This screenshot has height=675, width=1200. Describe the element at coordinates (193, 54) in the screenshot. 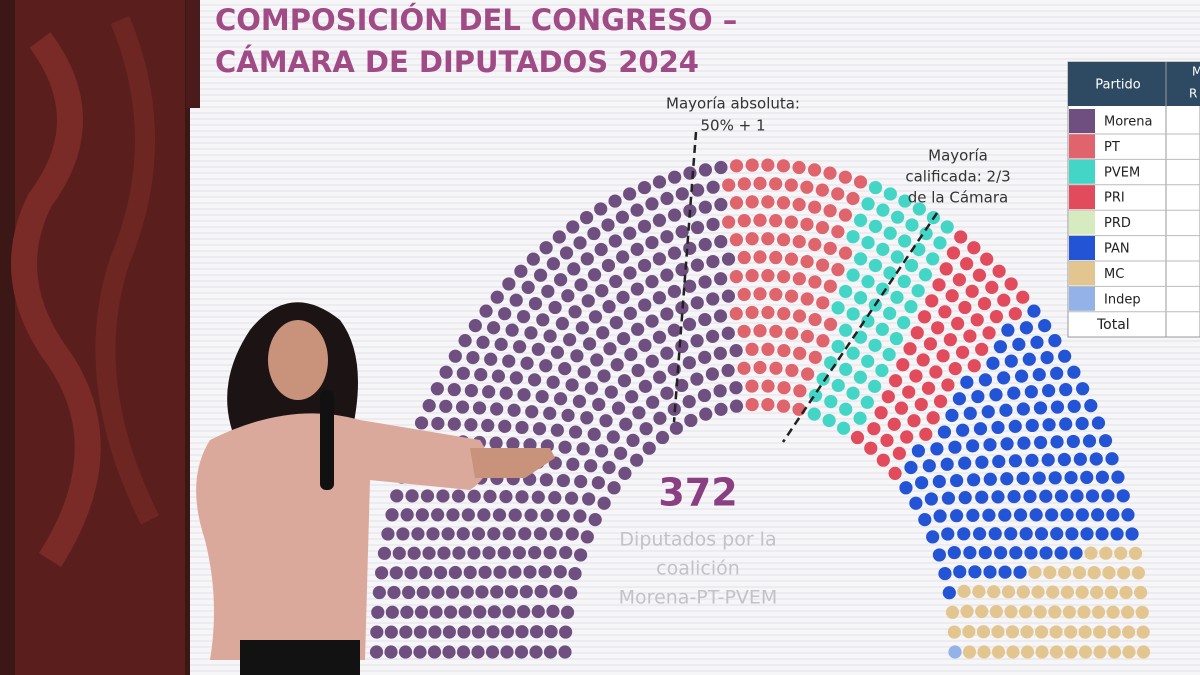

I see `screen-edge` at that location.